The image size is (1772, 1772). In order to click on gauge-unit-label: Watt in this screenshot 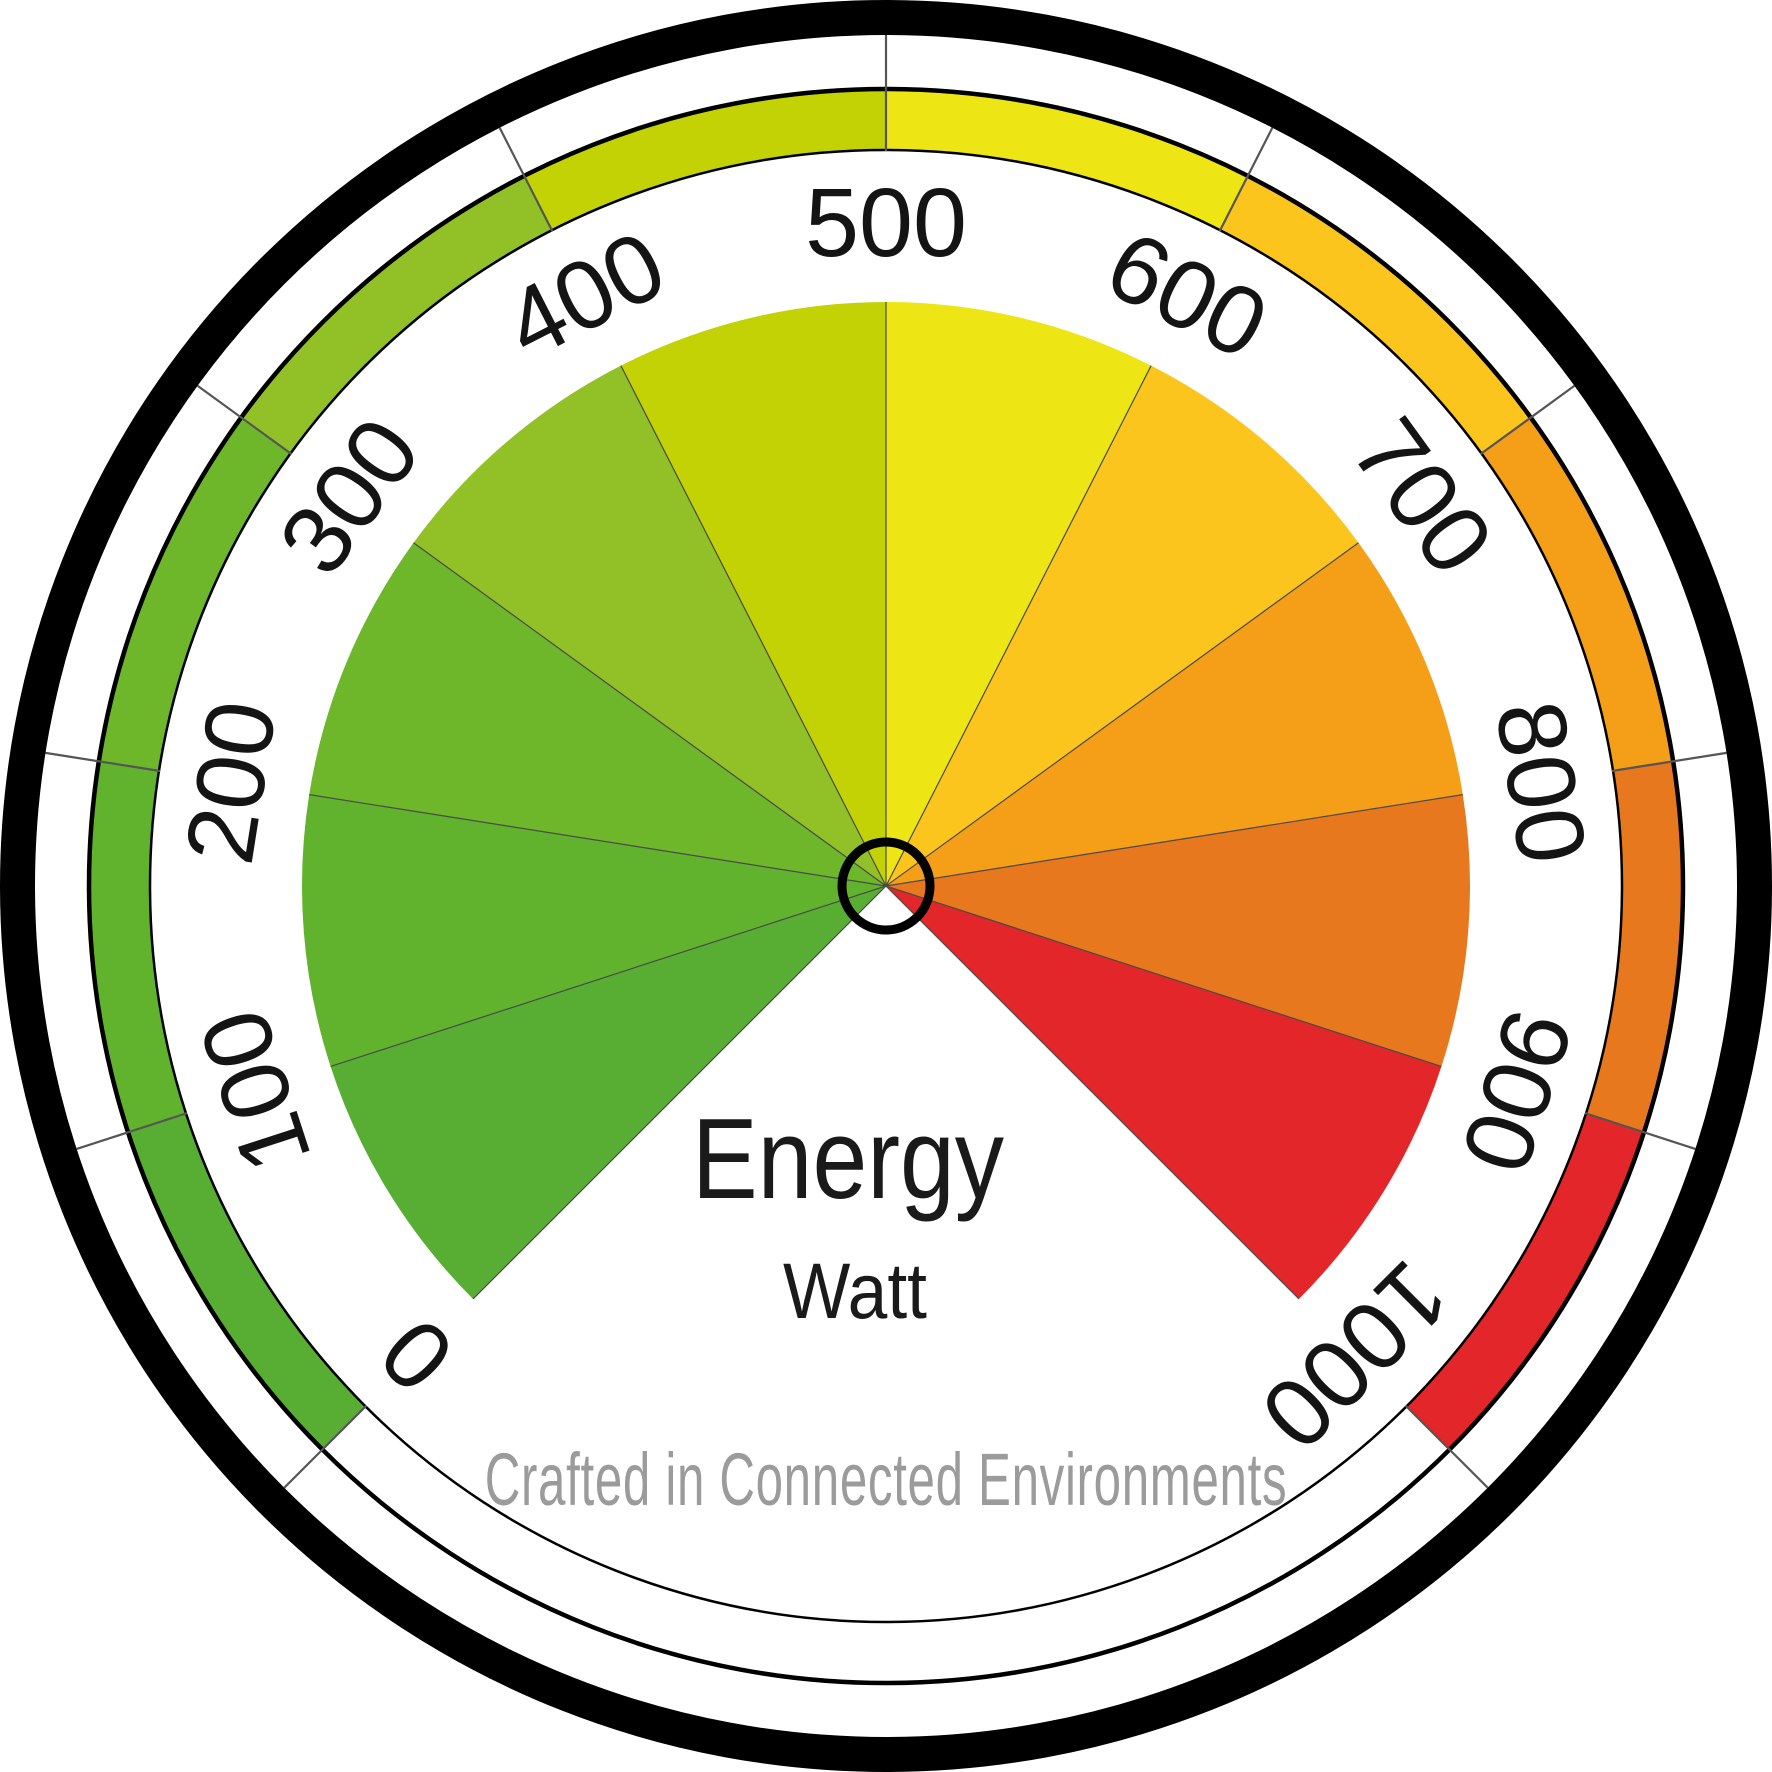, I will do `click(855, 1290)`.